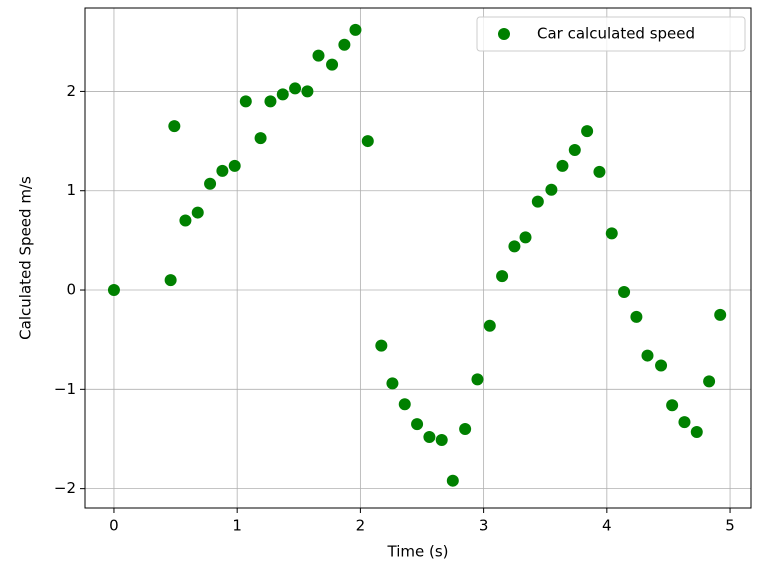 Image resolution: width=771 pixels, height=579 pixels. Describe the element at coordinates (65, 389) in the screenshot. I see `y-tick-label: −1` at that location.